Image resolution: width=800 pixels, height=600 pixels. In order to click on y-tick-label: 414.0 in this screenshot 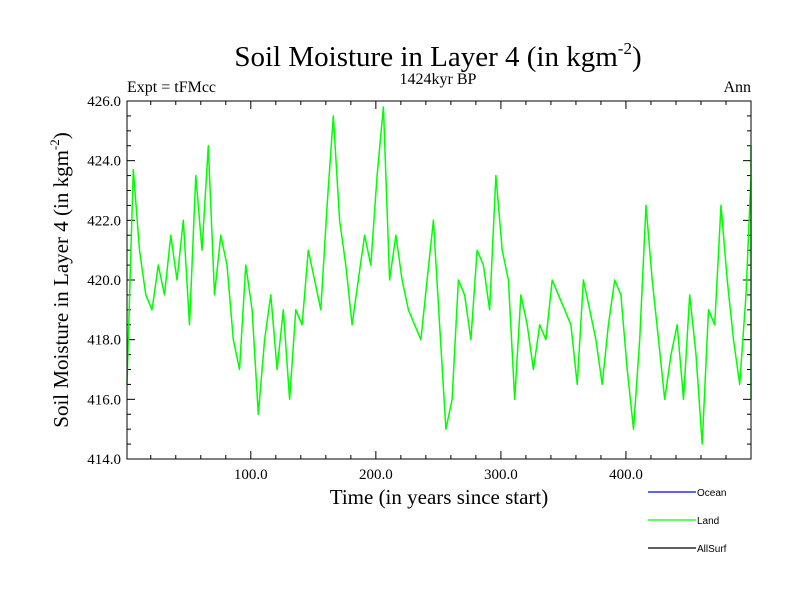, I will do `click(104, 460)`.